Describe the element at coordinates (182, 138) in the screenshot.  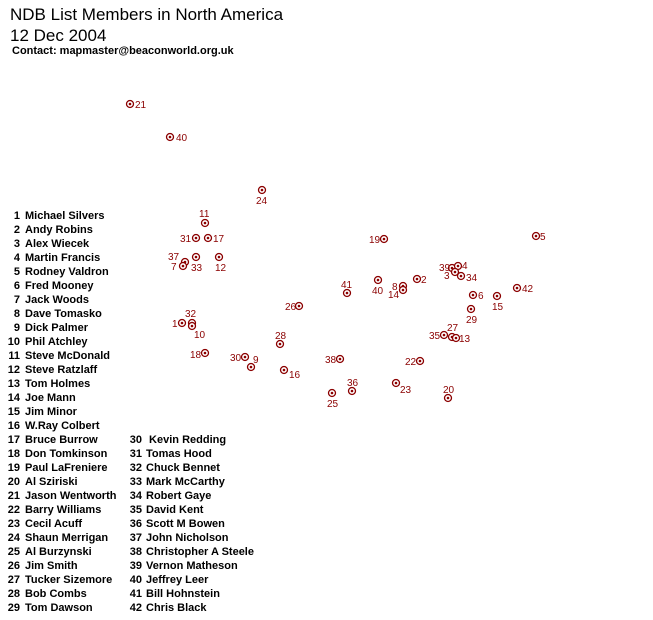
I see `marker-label: 40` at that location.